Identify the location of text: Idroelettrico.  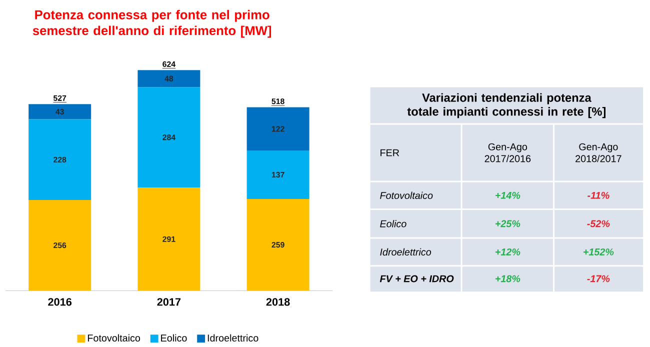
(406, 252).